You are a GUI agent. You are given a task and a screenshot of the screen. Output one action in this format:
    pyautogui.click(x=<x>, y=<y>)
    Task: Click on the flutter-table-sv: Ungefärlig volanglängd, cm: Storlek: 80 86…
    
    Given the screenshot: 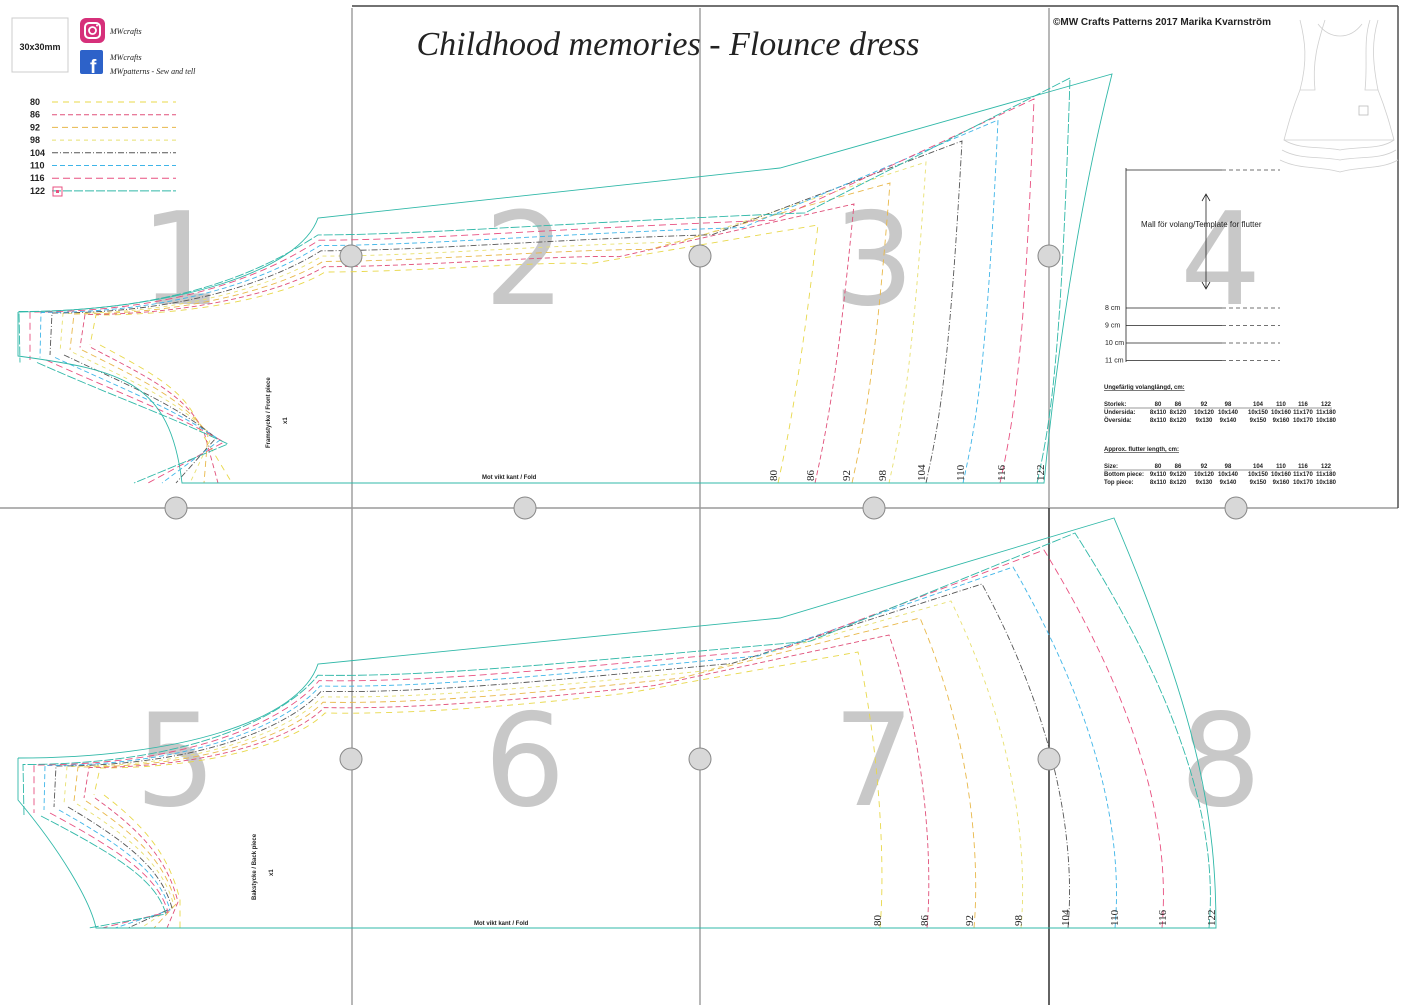 What is the action you would take?
    pyautogui.click(x=1220, y=404)
    